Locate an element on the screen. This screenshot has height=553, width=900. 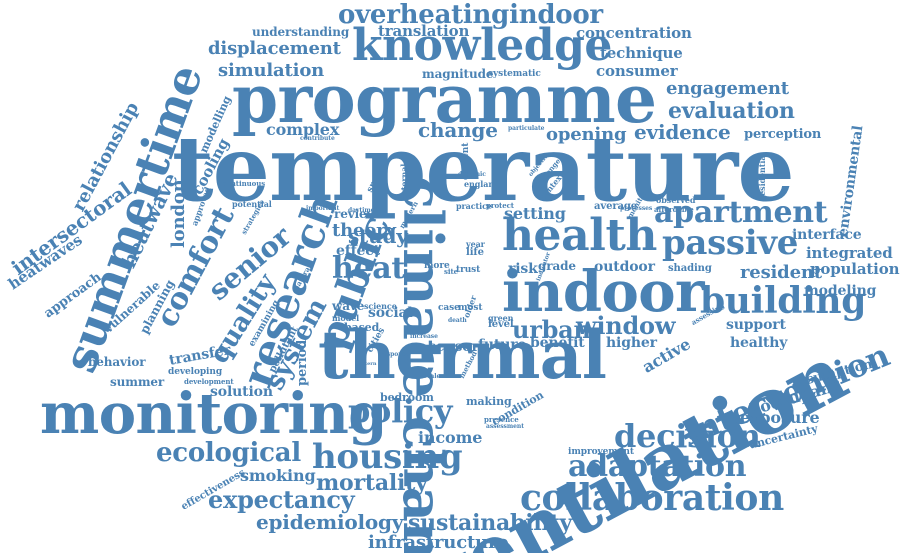
word-site: site is located at coordinates (451, 271).